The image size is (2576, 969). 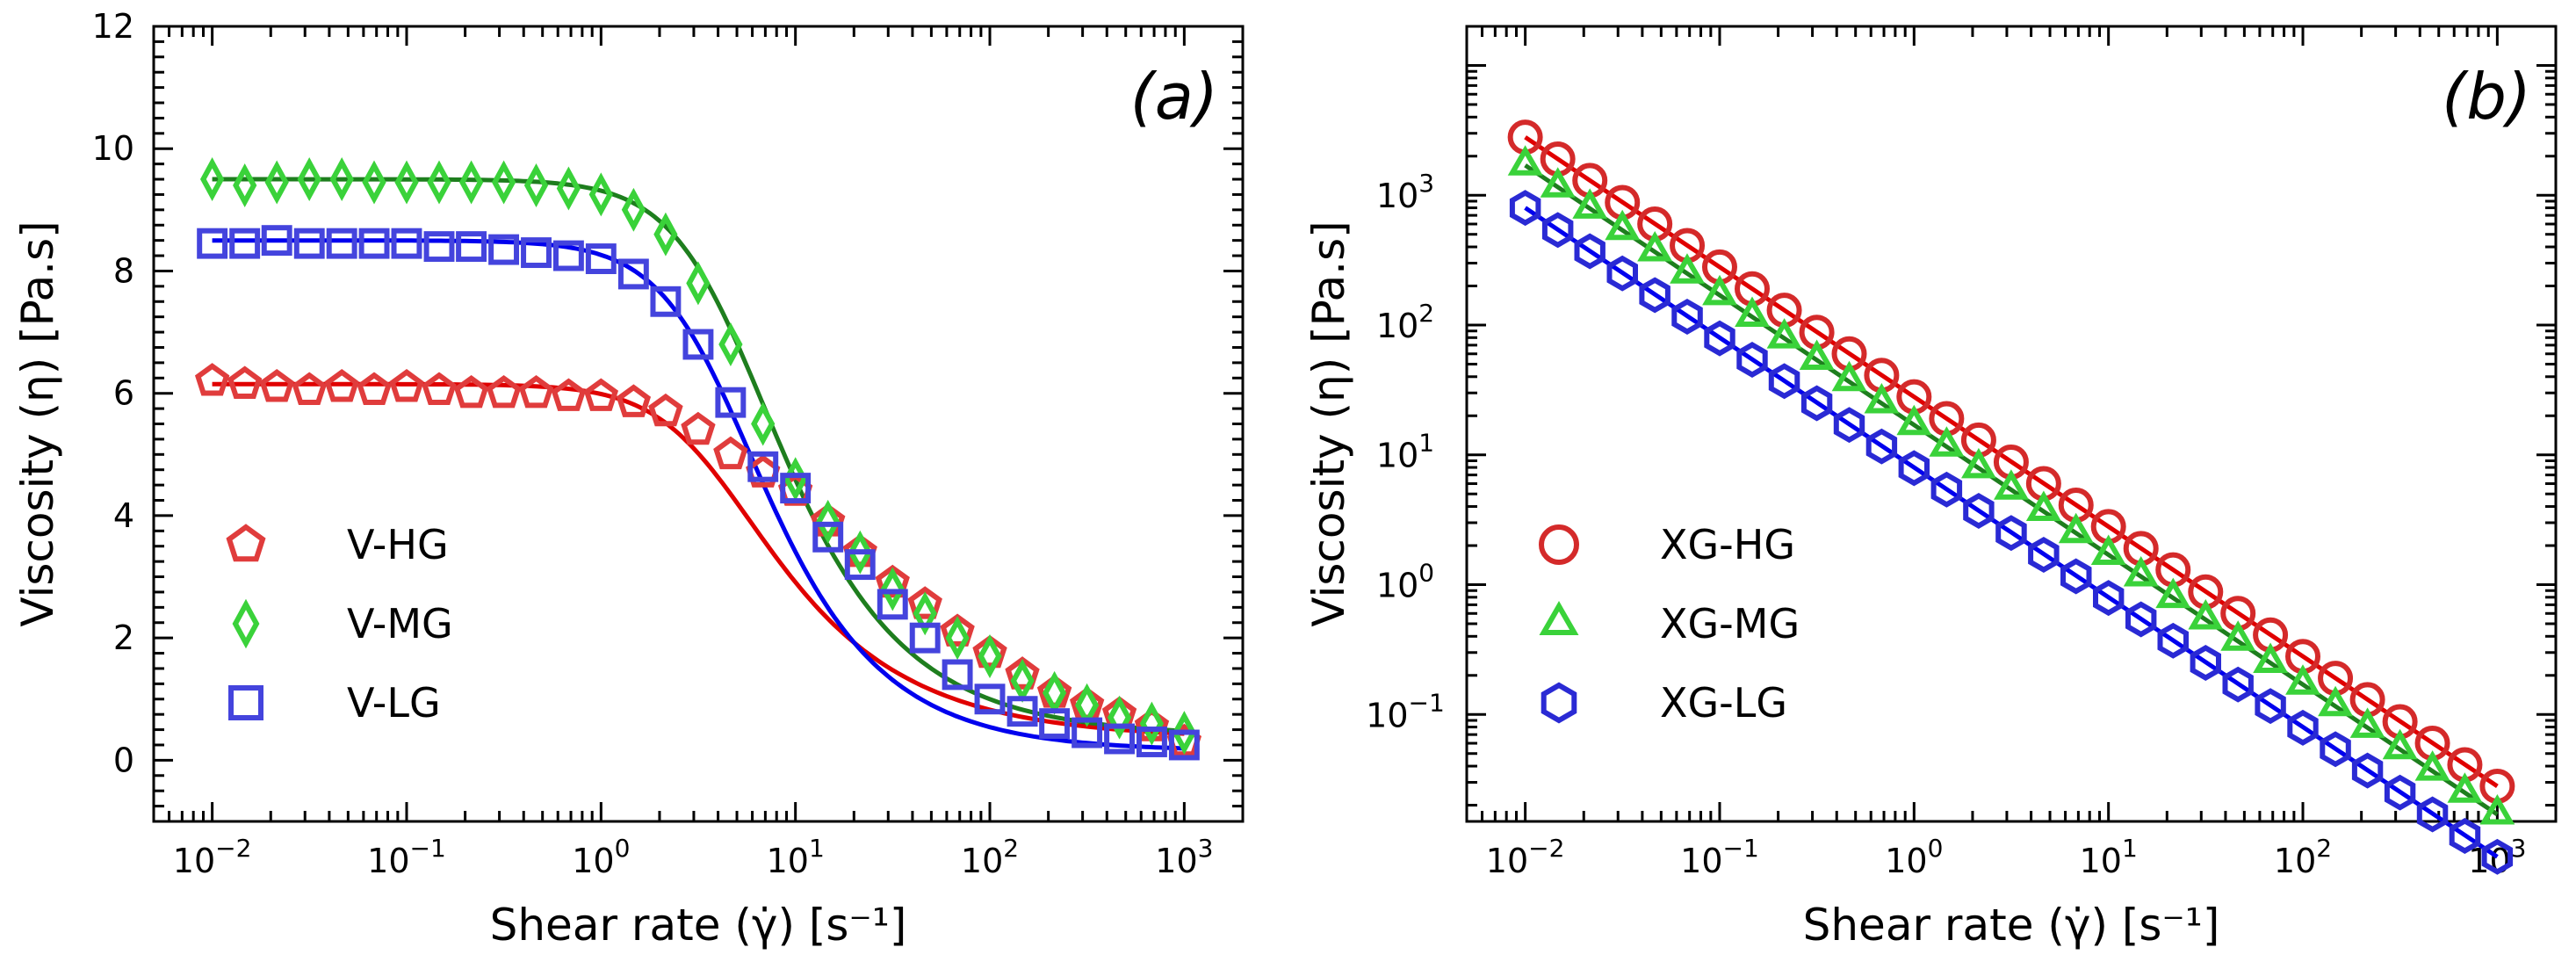 I want to click on y-tick-label: 10⁻¹, so click(x=1405, y=711).